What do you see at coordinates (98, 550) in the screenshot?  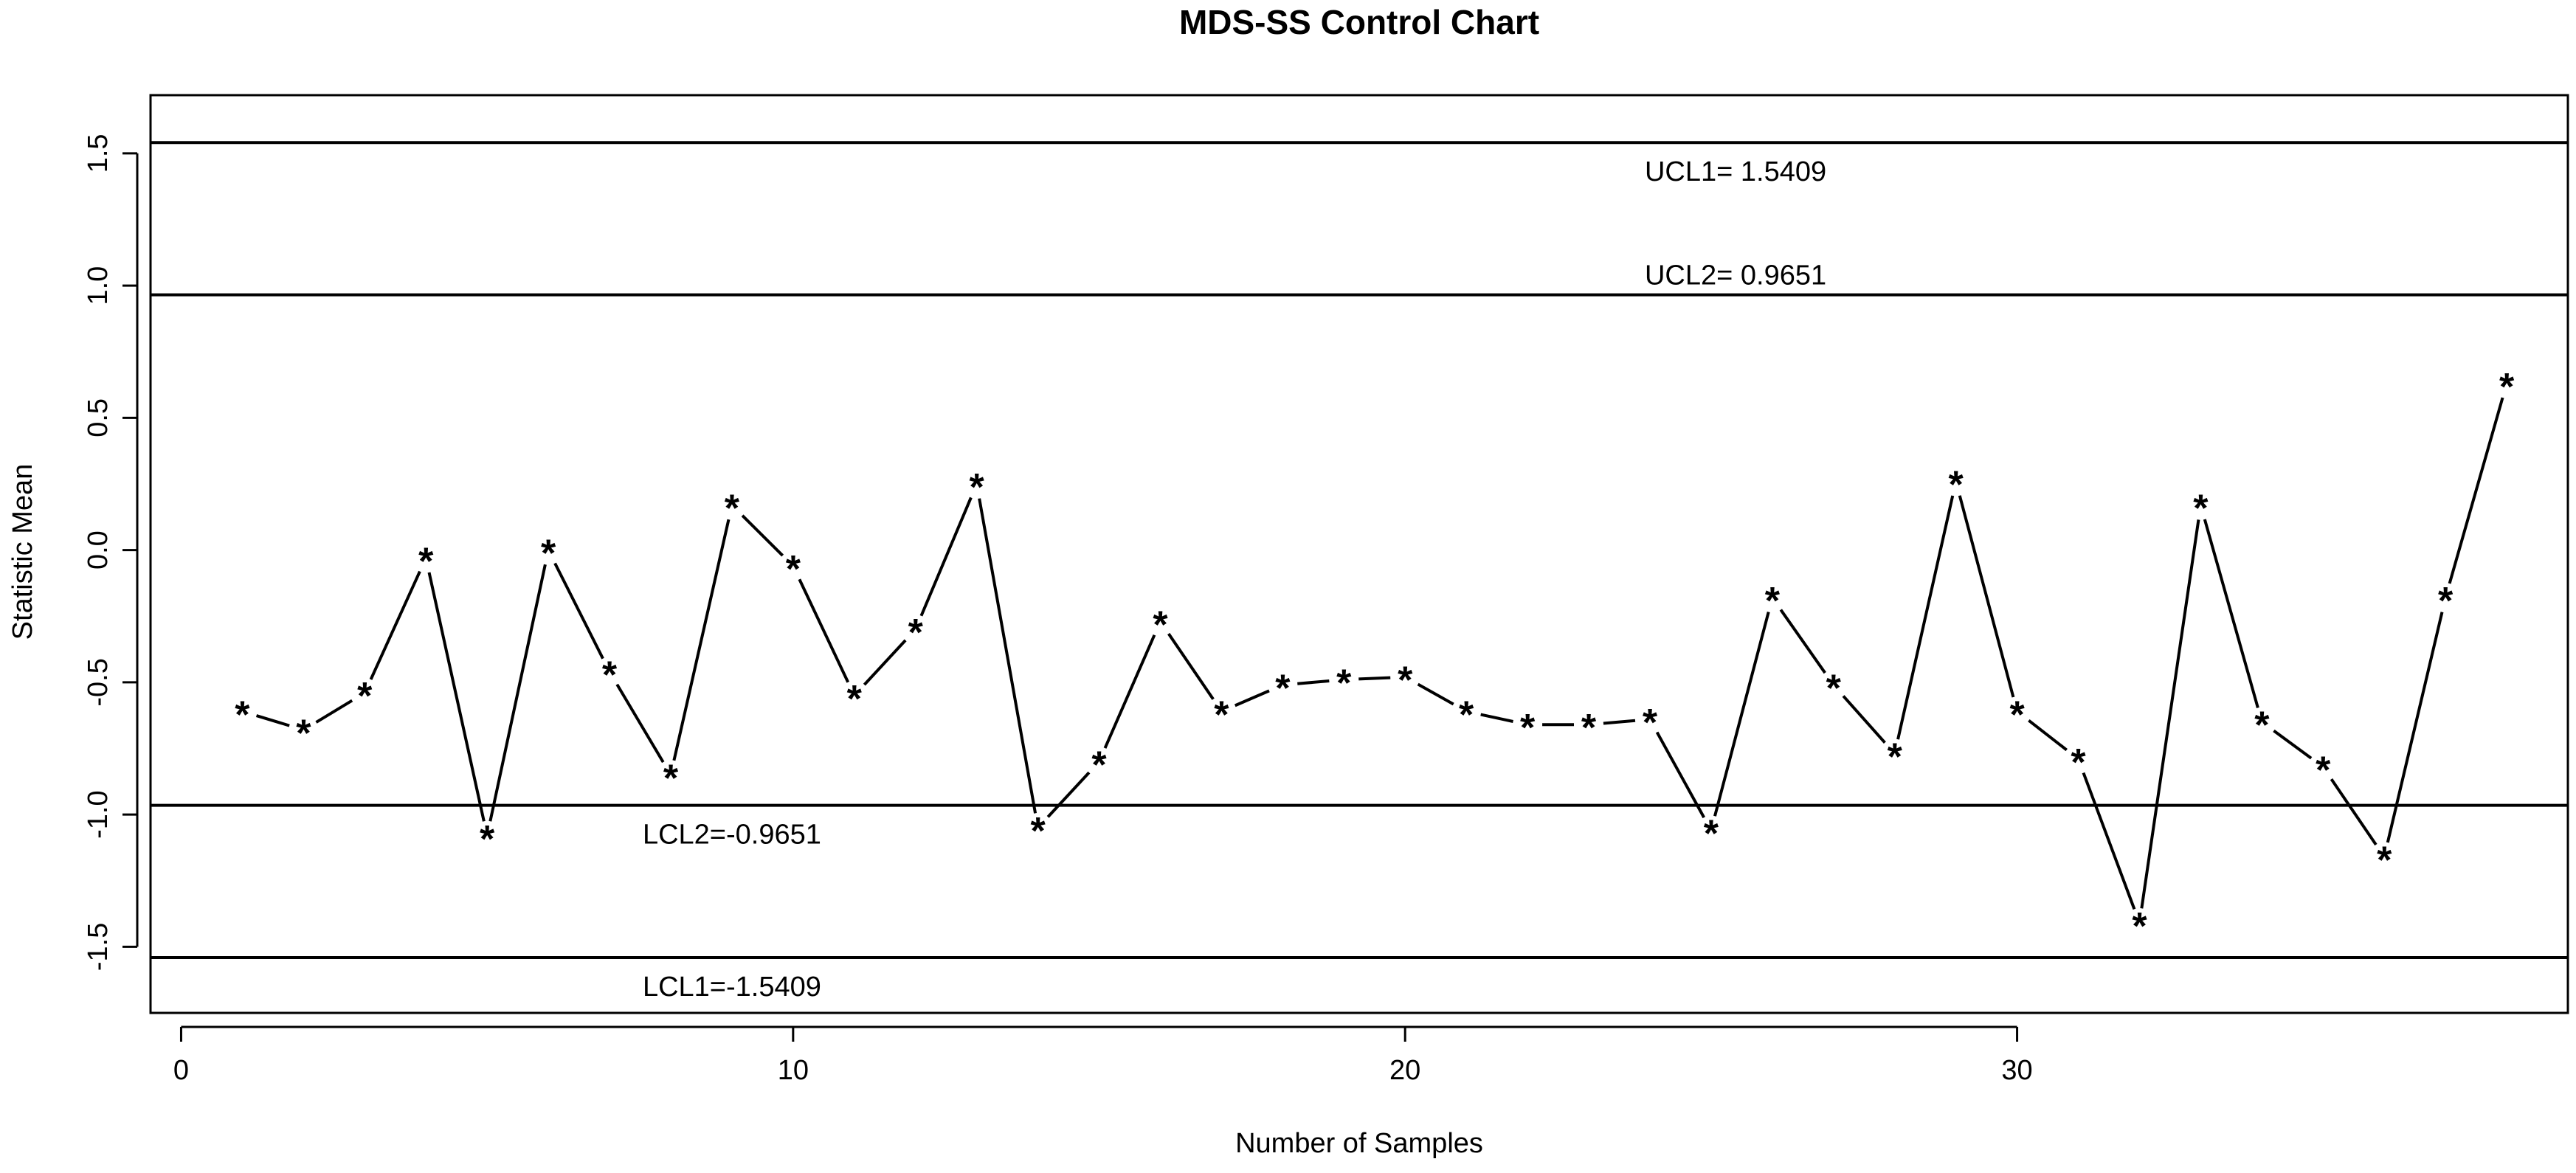 I see `y-tick-label: 0.0` at bounding box center [98, 550].